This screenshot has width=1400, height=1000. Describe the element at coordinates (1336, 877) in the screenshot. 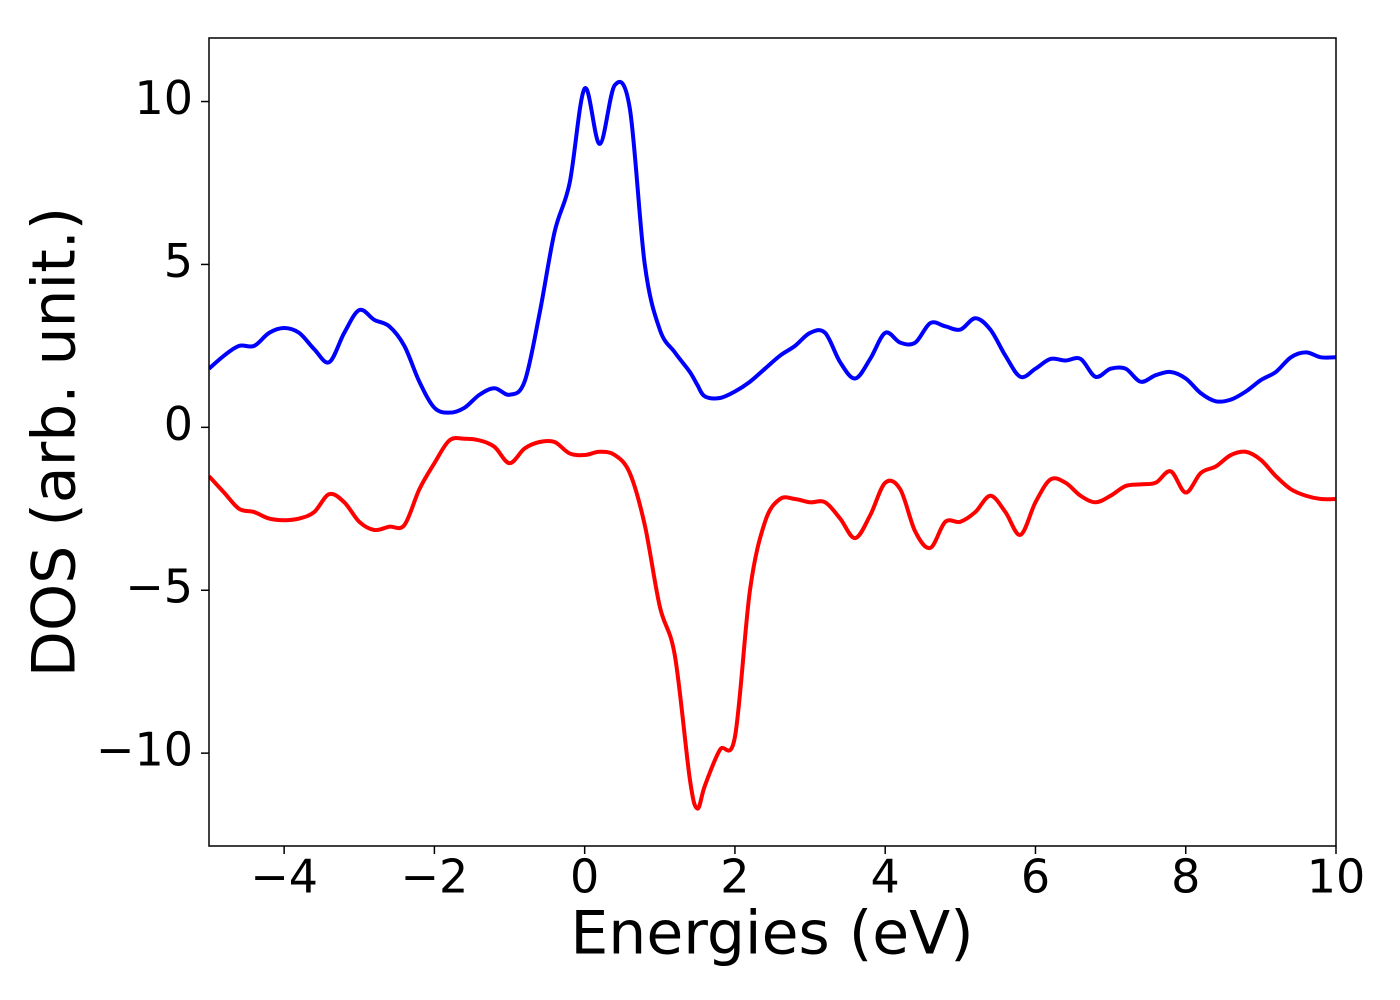

I see `x-tick-label: 10` at that location.